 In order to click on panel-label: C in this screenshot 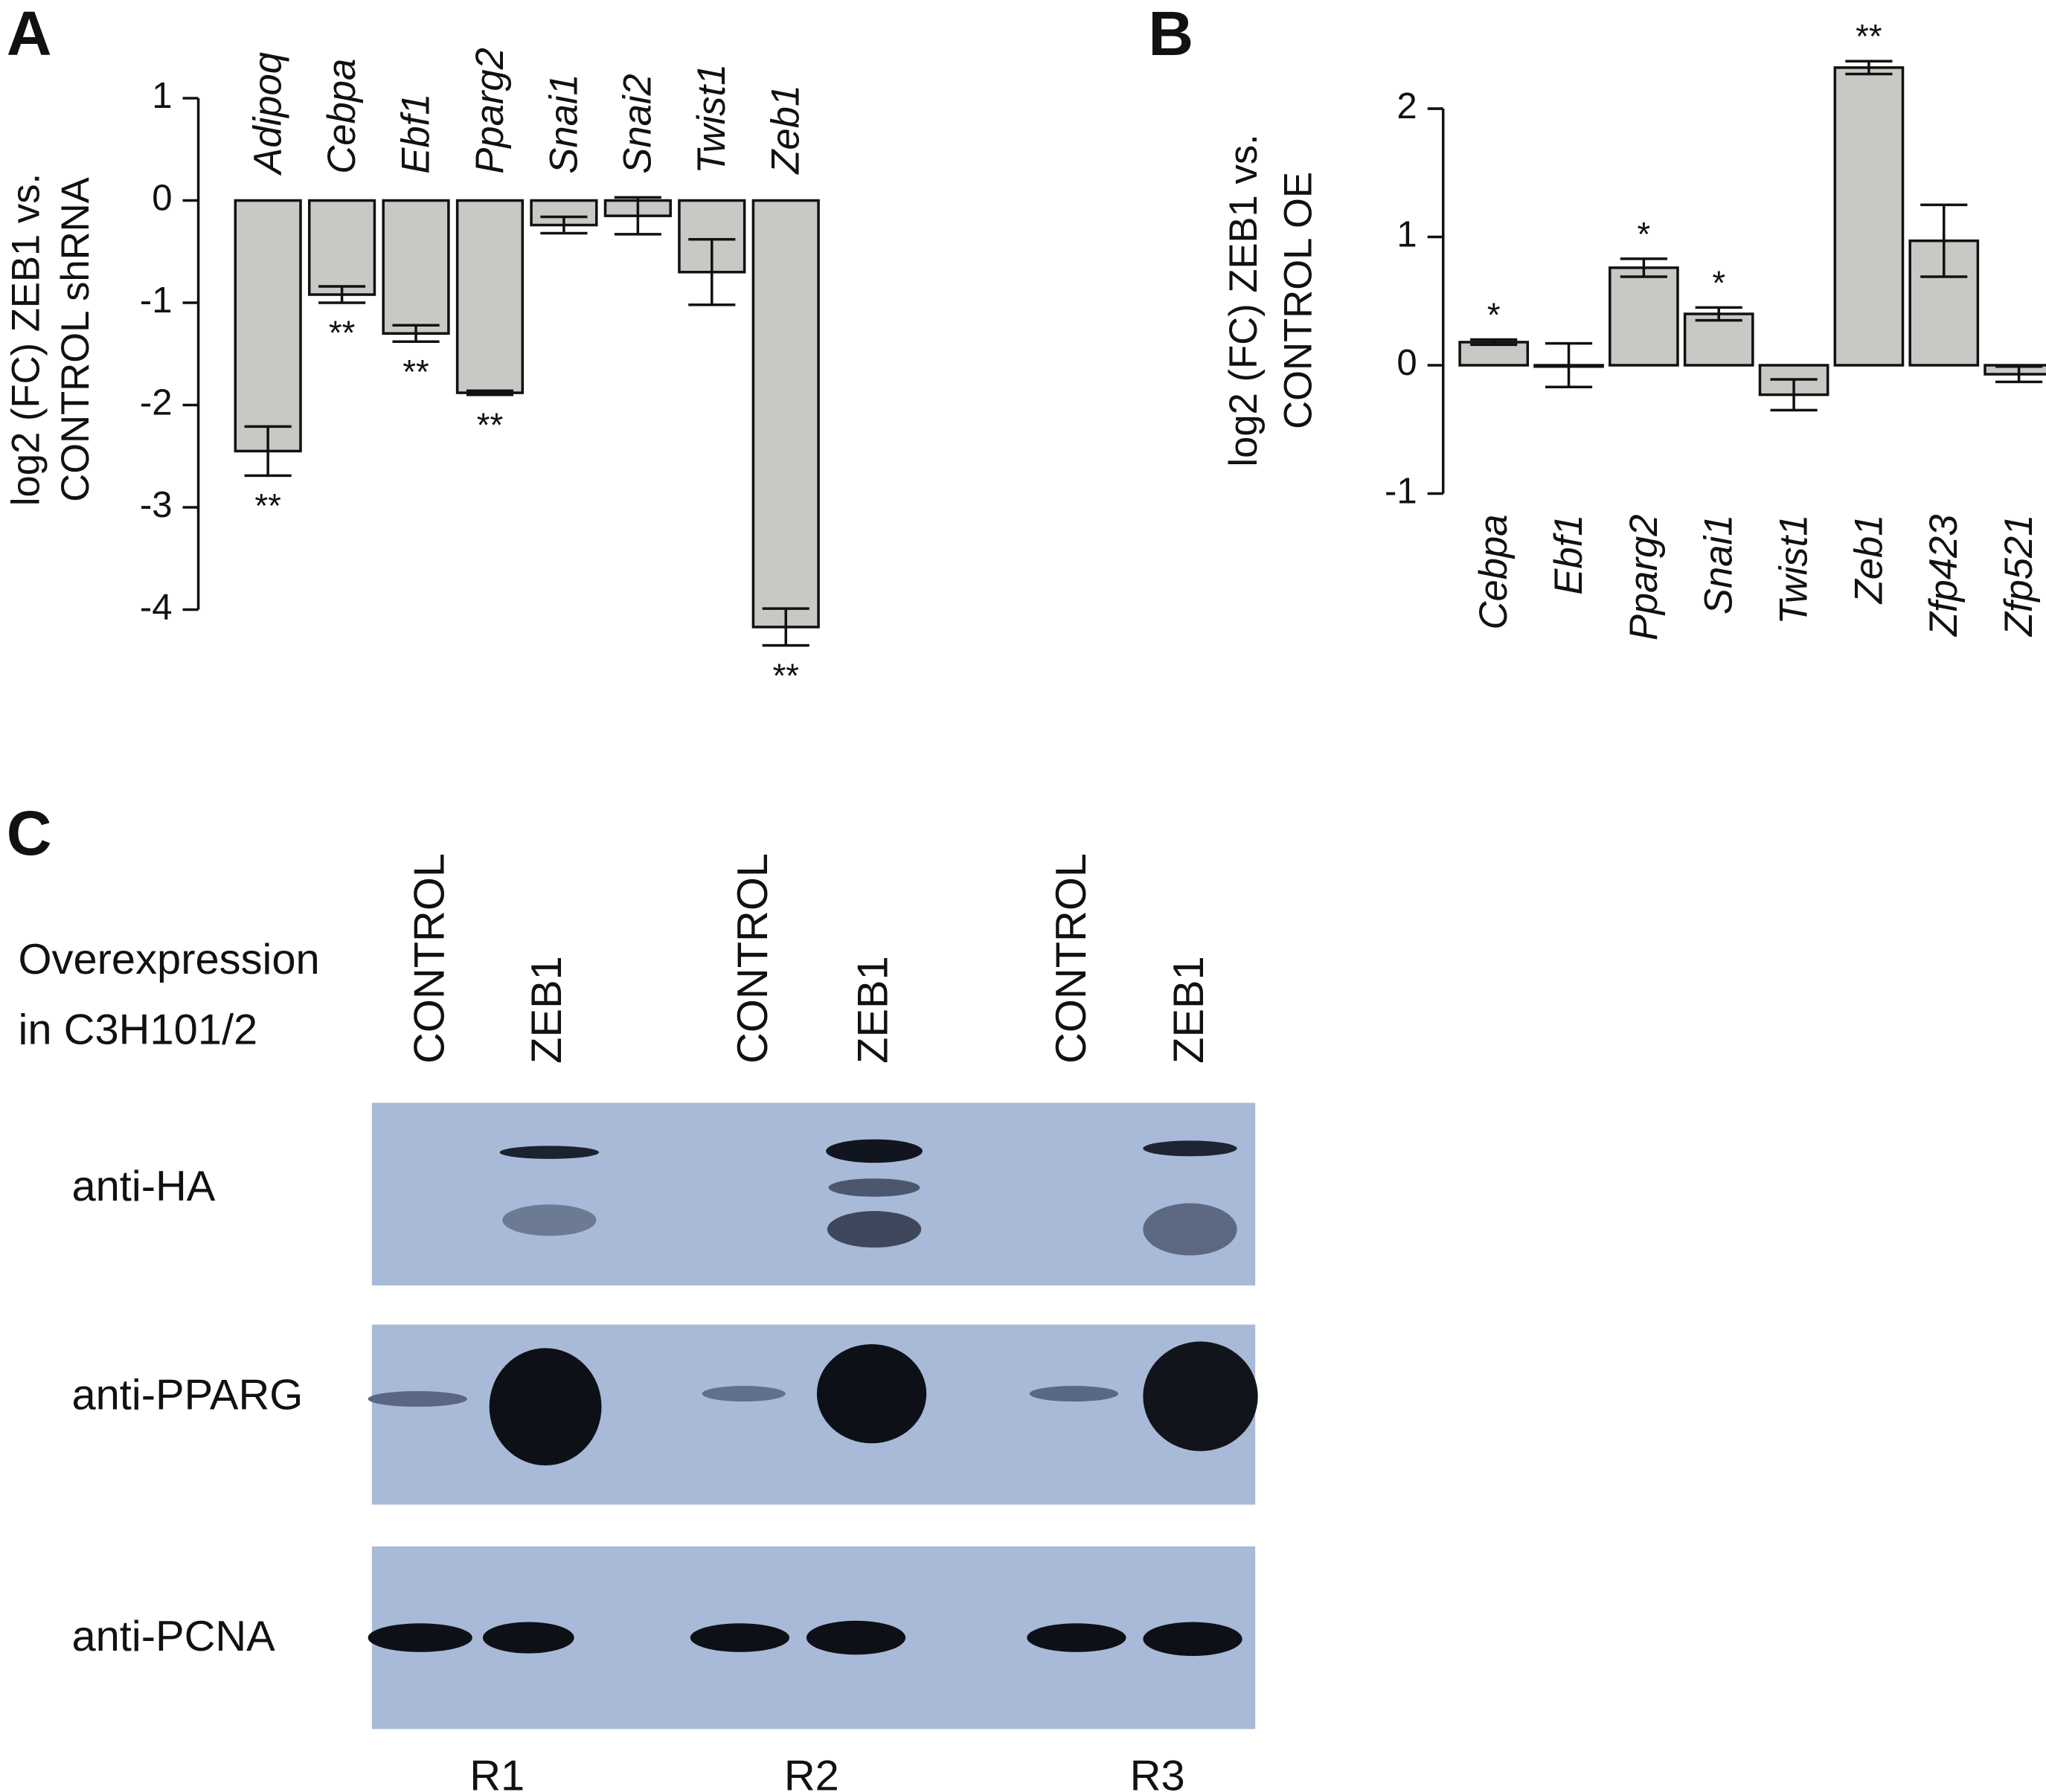, I will do `click(29, 833)`.